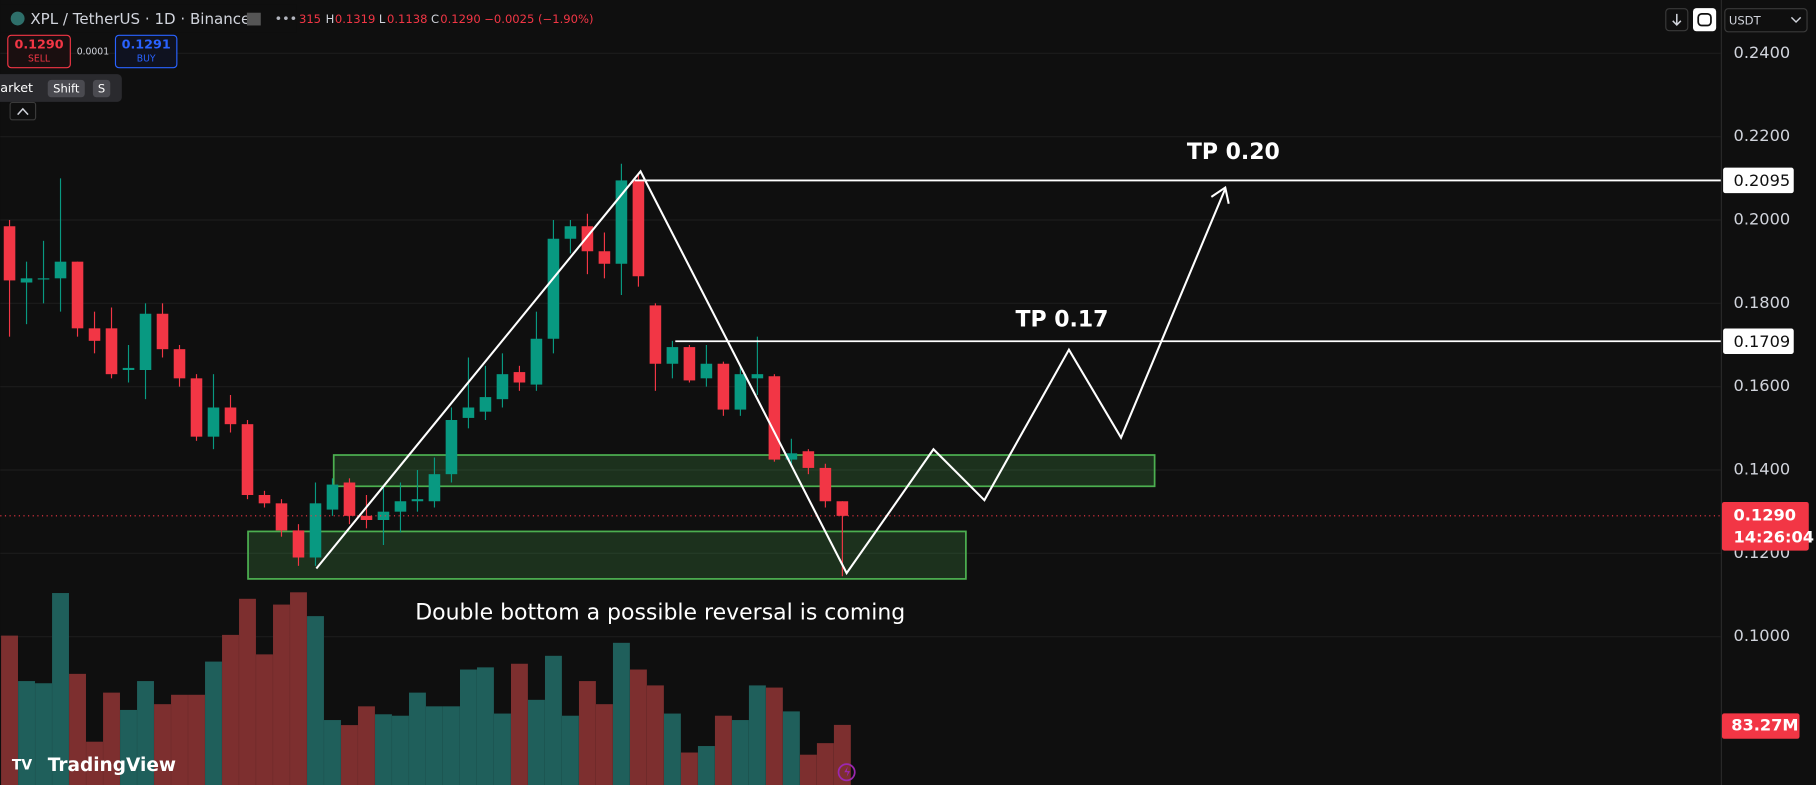  What do you see at coordinates (1061, 320) in the screenshot?
I see `annotation: TP 0.17` at bounding box center [1061, 320].